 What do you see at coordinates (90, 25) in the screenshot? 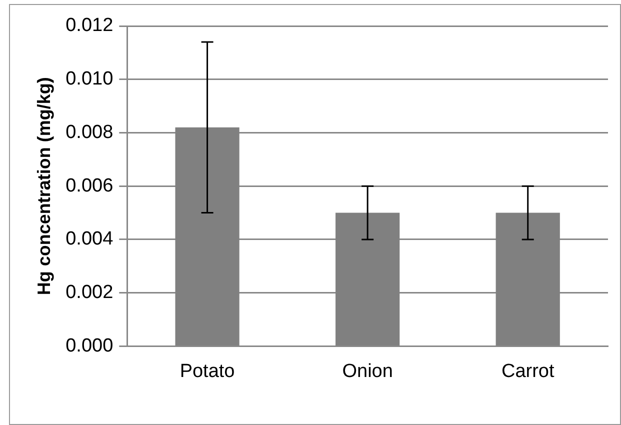
I see `y-tick-label: 0.012` at bounding box center [90, 25].